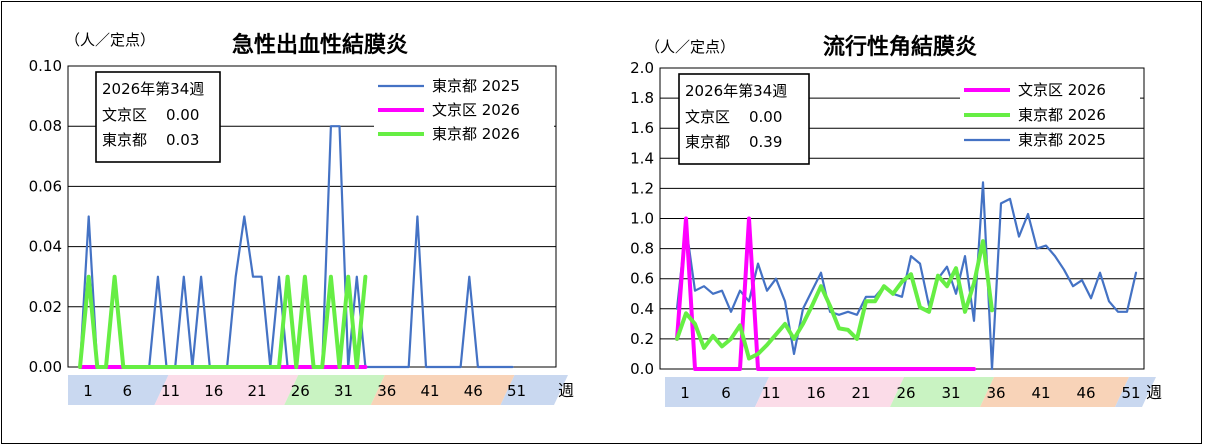 The height and width of the screenshot is (447, 1205). I want to click on y-tick-label: 1.8, so click(642, 98).